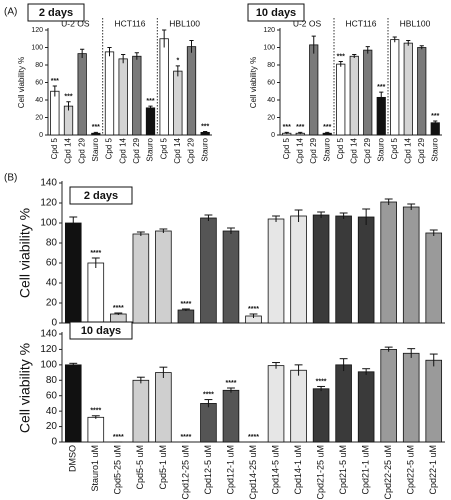  I want to click on x-tick-label: Cpd22-1 uM, so click(433, 470).